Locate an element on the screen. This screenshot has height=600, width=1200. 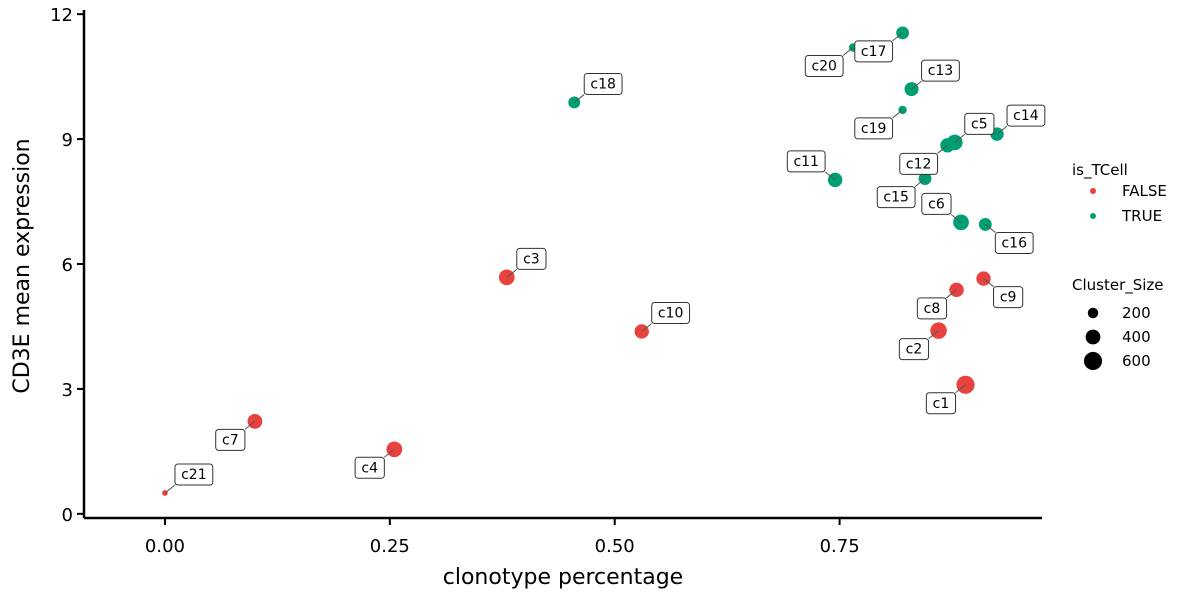
label-text: c19 is located at coordinates (874, 129).